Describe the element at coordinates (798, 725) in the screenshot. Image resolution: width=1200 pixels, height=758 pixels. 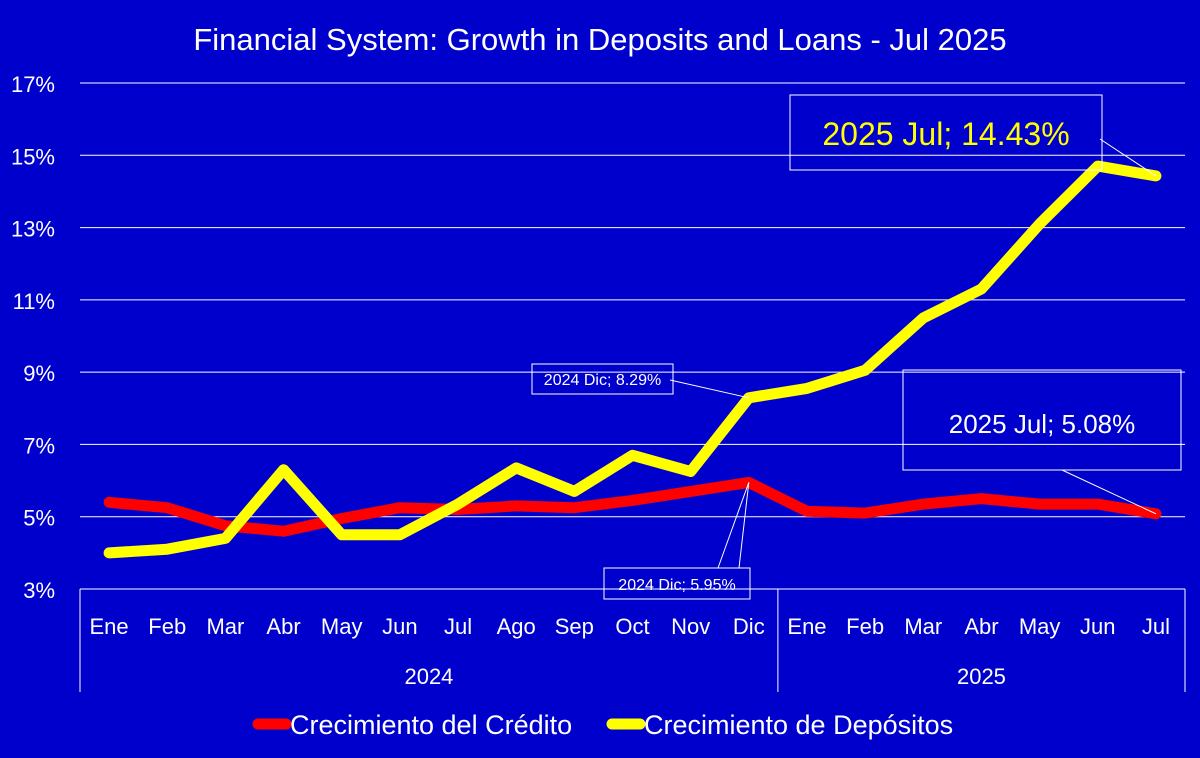
I see `legend-label: Crecimiento de Depósitos` at that location.